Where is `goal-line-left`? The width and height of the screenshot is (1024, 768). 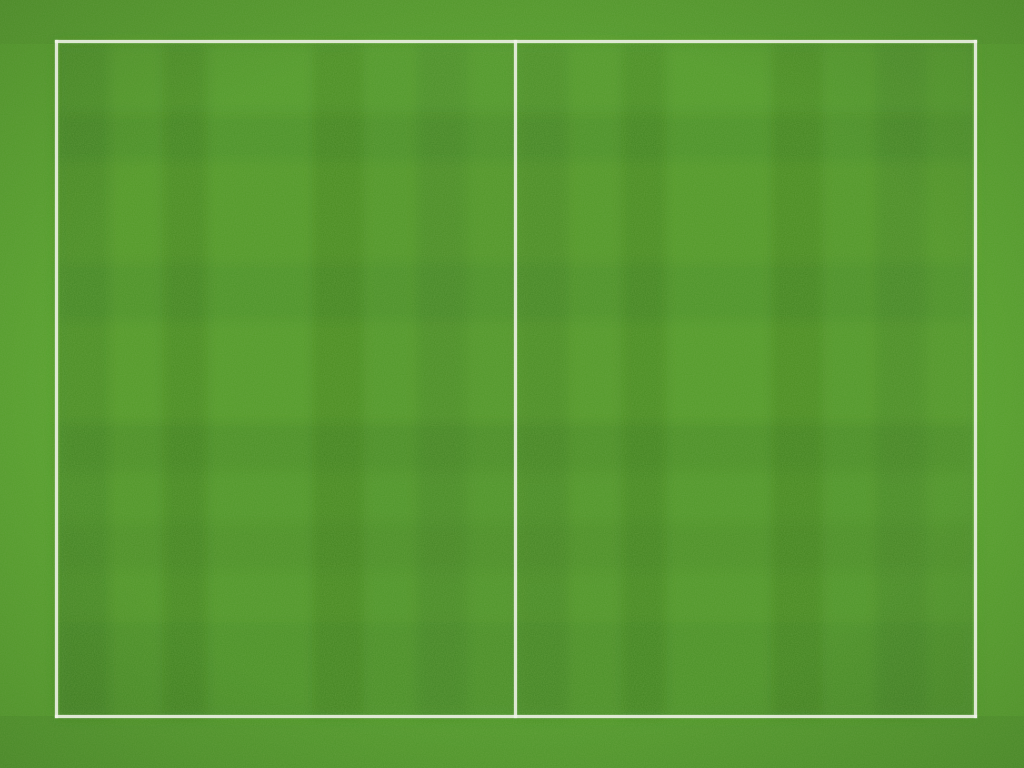
goal-line-left is located at coordinates (56, 379).